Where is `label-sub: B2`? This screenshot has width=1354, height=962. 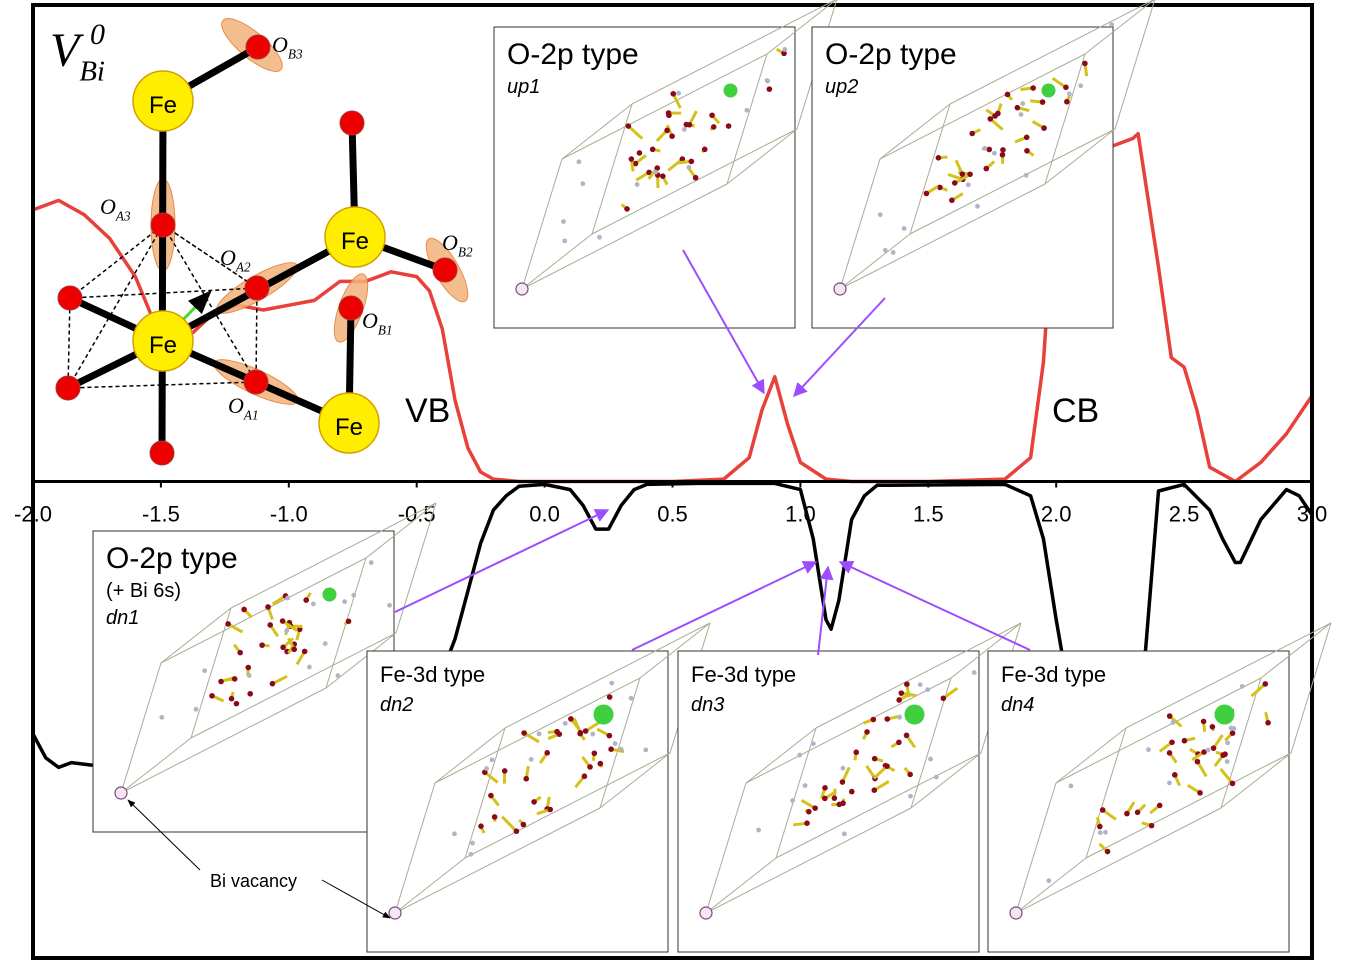 label-sub: B2 is located at coordinates (465, 252).